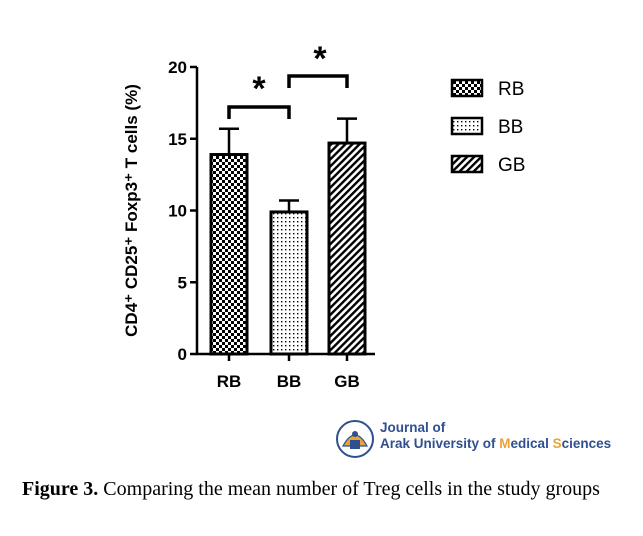 This screenshot has height=536, width=643. Describe the element at coordinates (440, 443) in the screenshot. I see `journal-line-2-part: Arak University of` at that location.